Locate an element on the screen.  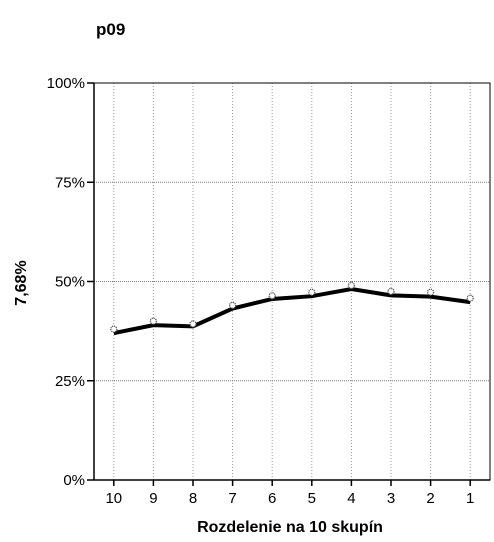
y-tick-label: 75% is located at coordinates (70, 182).